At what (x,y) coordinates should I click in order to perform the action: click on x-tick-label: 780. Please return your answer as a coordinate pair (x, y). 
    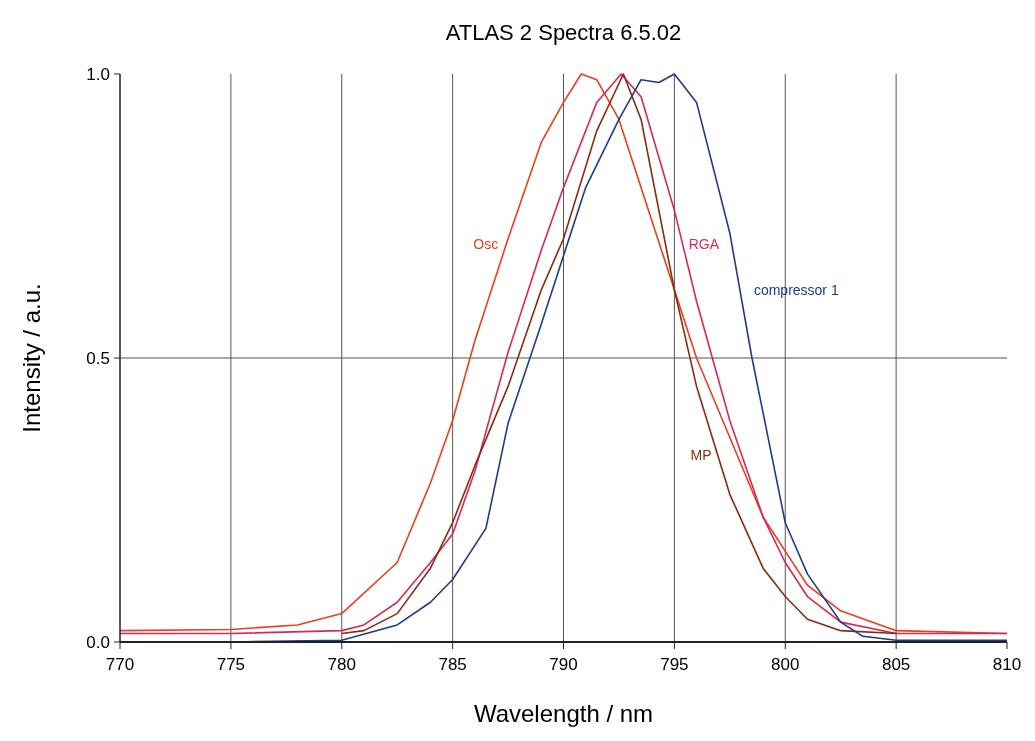
    Looking at the image, I should click on (341, 664).